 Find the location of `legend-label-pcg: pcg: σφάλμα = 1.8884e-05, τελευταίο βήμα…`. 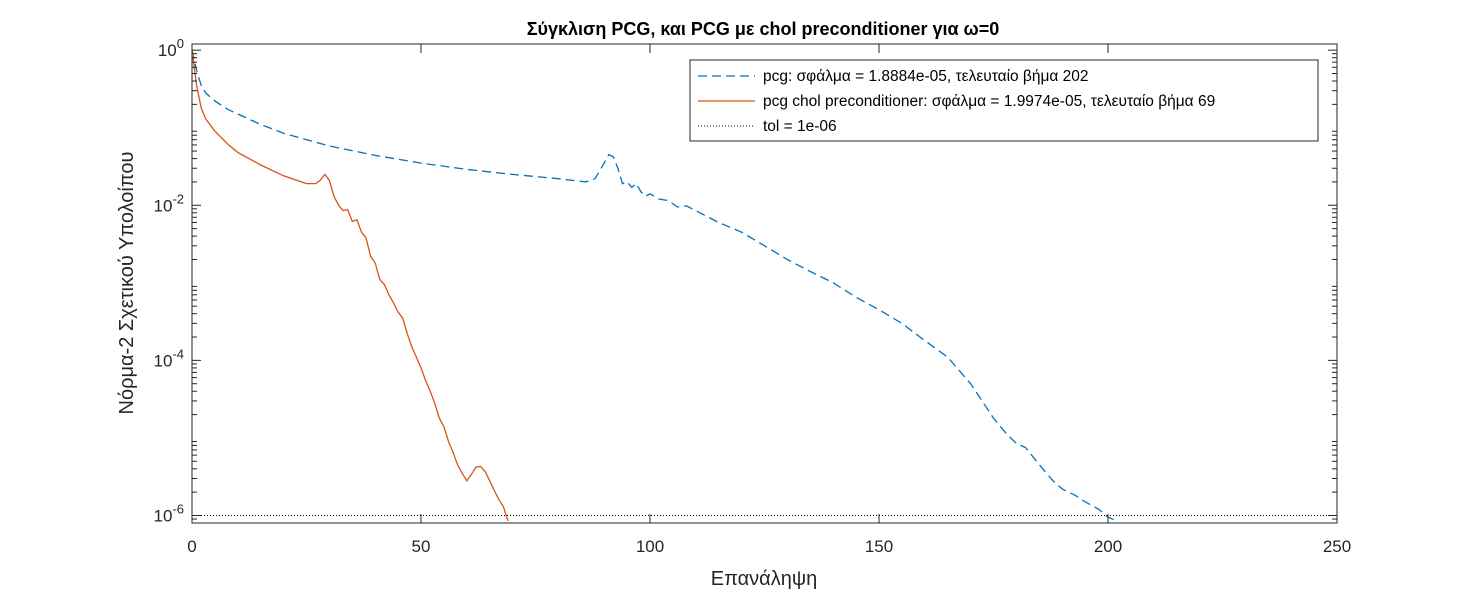

legend-label-pcg: pcg: σφάλμα = 1.8884e-05, τελευταίο βήμα… is located at coordinates (926, 76).